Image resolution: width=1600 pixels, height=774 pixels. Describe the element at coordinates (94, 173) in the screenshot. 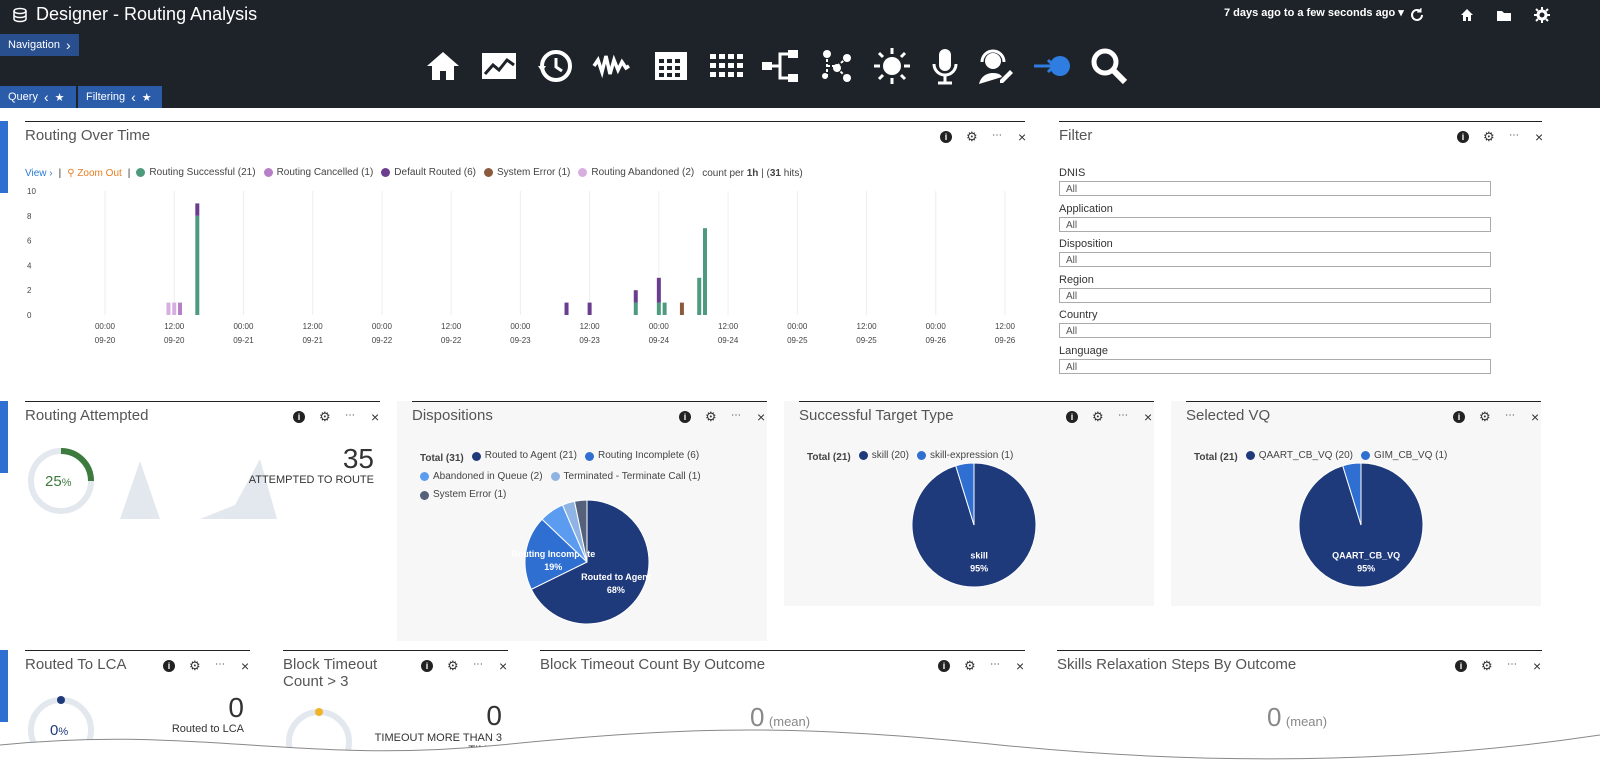

I see `zoom-out-link: ⚲ Zoom Out` at that location.